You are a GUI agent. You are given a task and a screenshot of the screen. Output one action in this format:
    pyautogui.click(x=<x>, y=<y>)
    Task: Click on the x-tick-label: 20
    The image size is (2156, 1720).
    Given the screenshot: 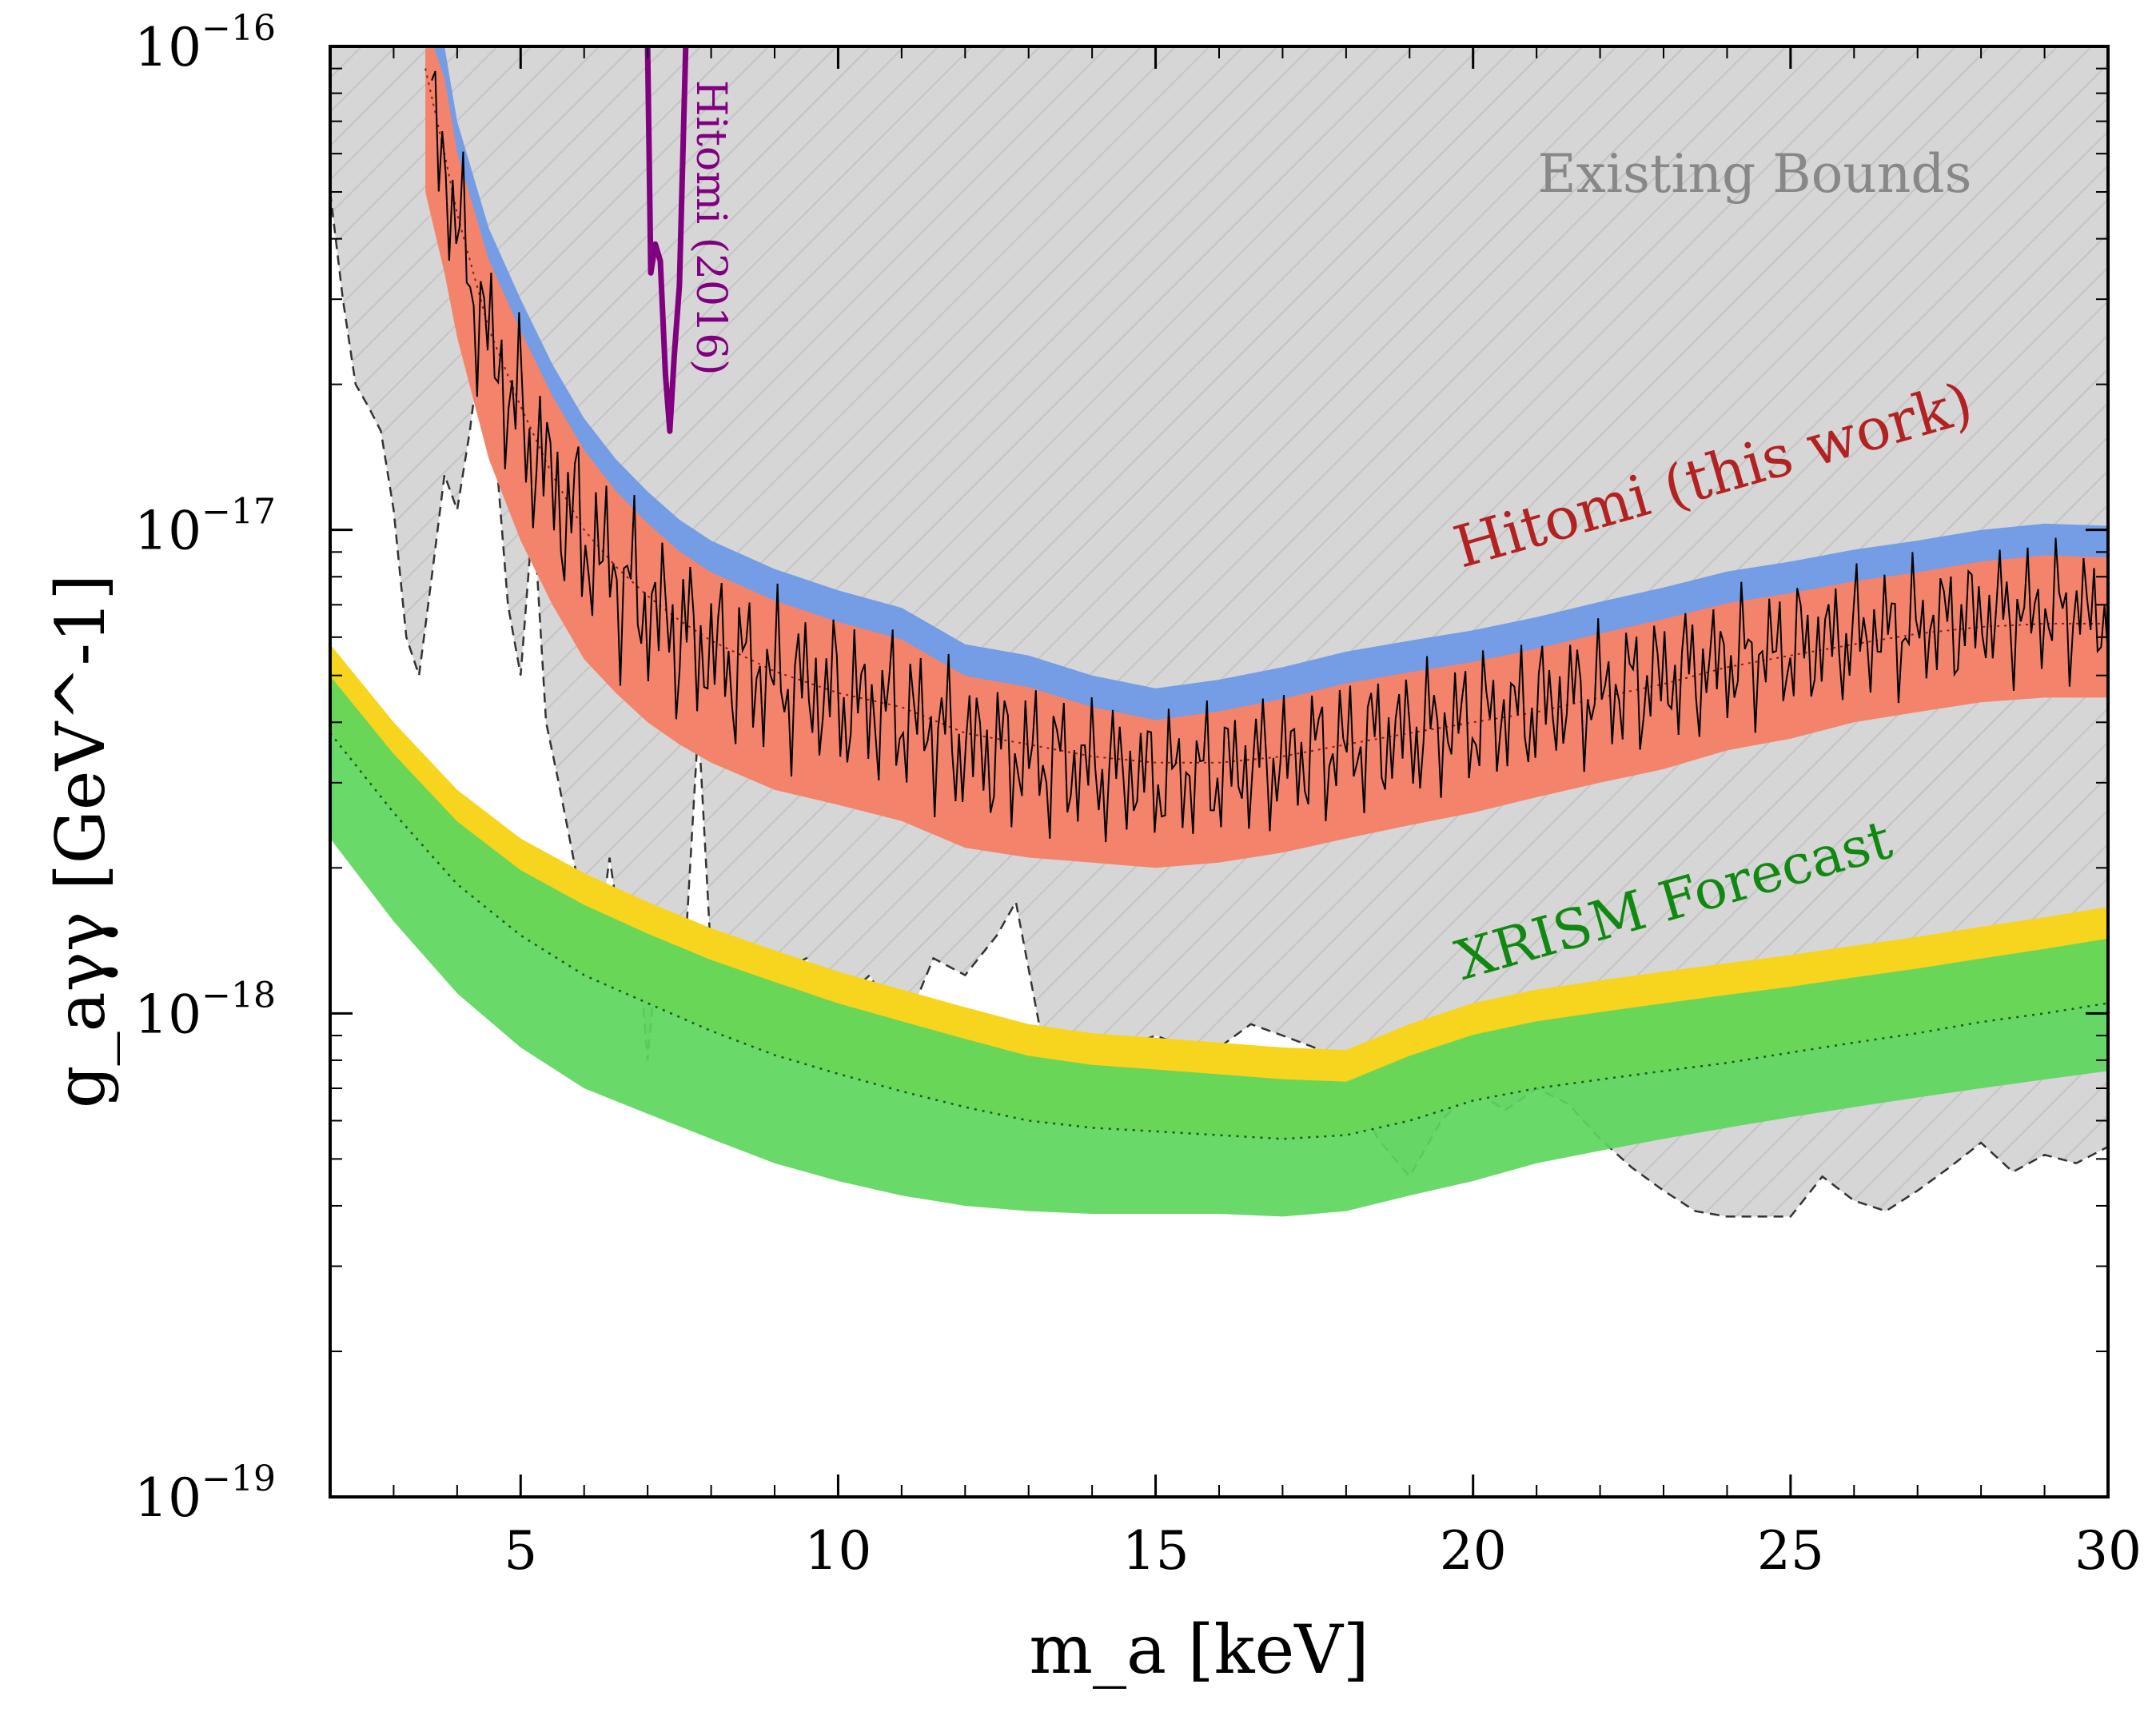 What is the action you would take?
    pyautogui.click(x=1474, y=1551)
    